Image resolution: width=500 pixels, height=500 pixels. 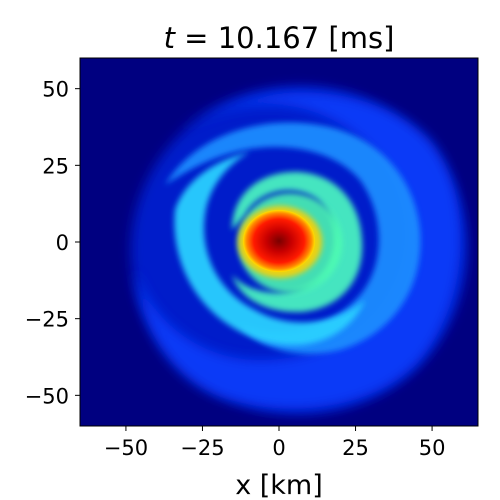 What do you see at coordinates (284, 38) in the screenshot?
I see `chart-title-rest: = 10.167 [ms]` at bounding box center [284, 38].